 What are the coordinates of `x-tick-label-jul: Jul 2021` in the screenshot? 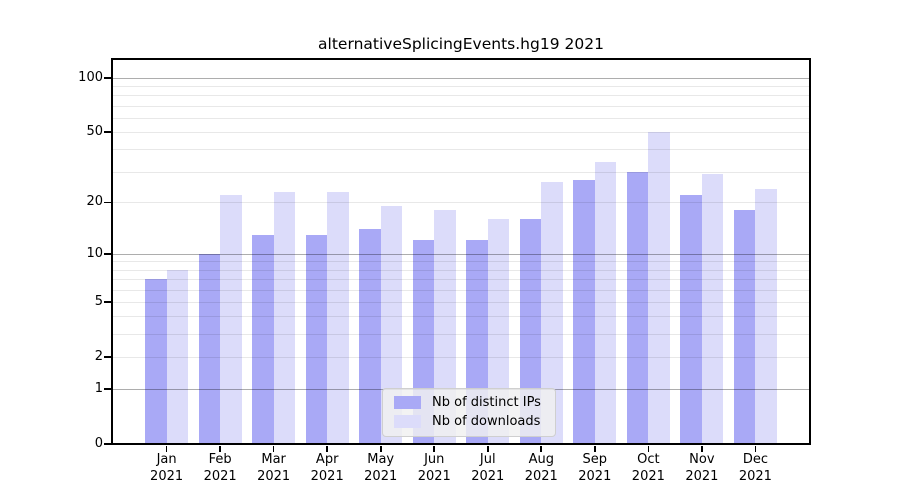 It's located at (488, 468).